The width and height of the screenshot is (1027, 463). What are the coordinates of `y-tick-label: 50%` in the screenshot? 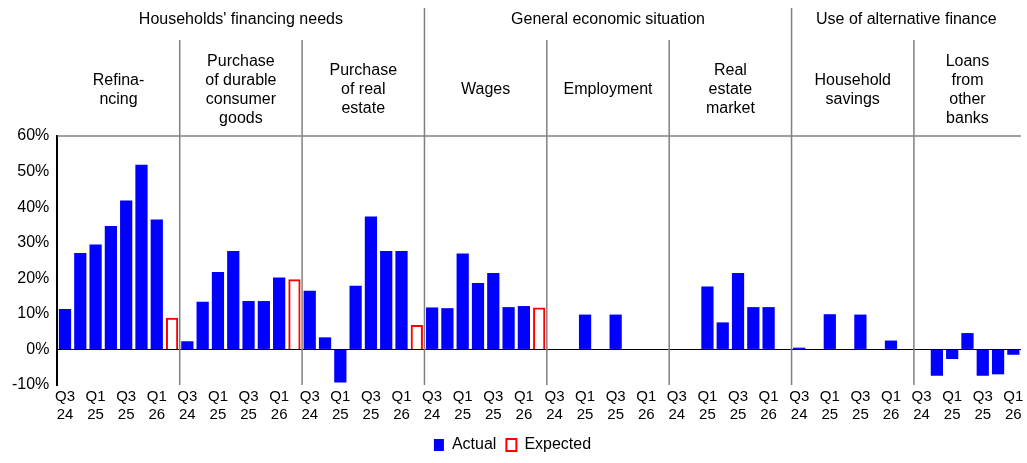 It's located at (33, 170).